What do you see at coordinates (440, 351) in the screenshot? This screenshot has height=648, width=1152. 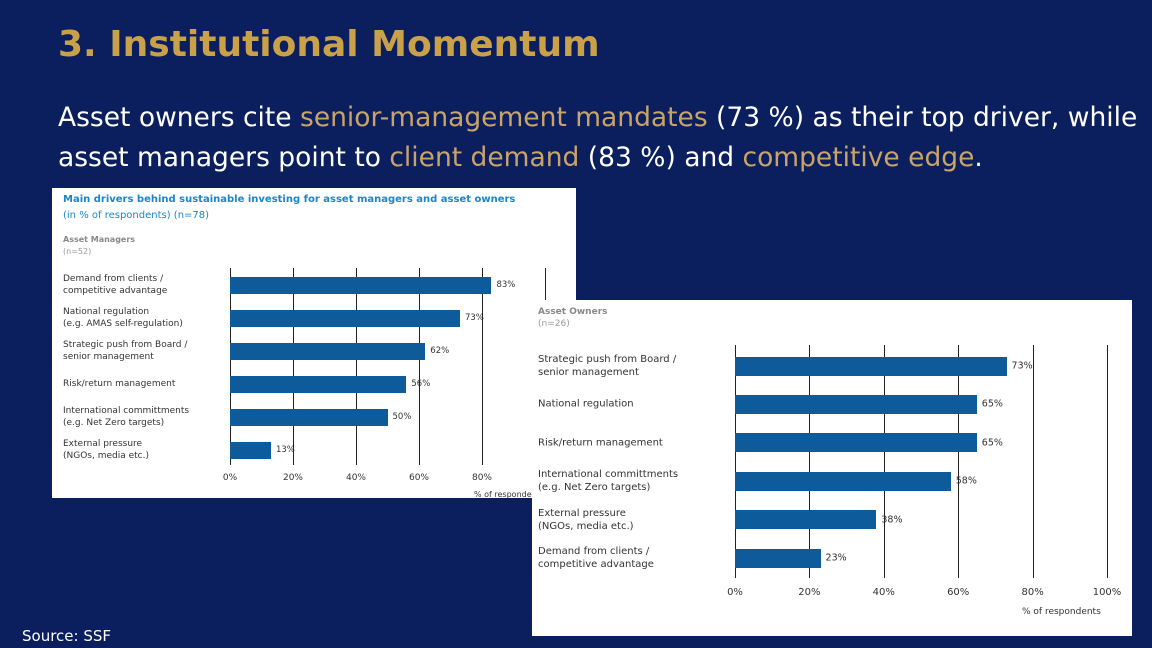 I see `value-label: 62%` at bounding box center [440, 351].